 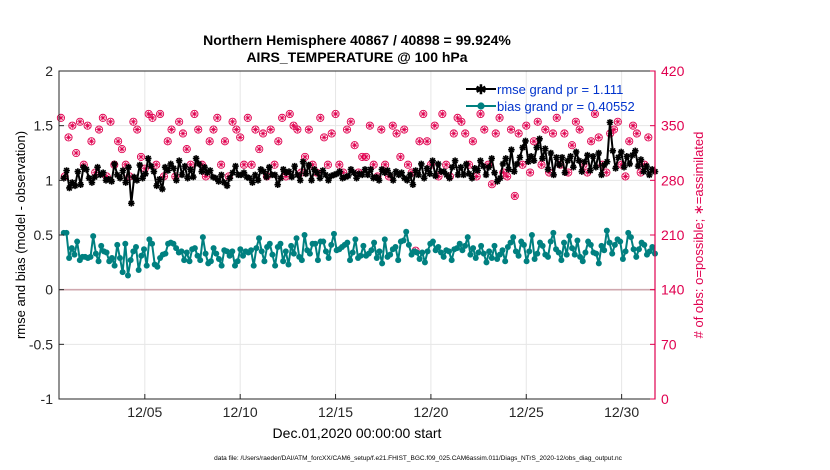 What do you see at coordinates (673, 180) in the screenshot?
I see `y2-tick-label: 280` at bounding box center [673, 180].